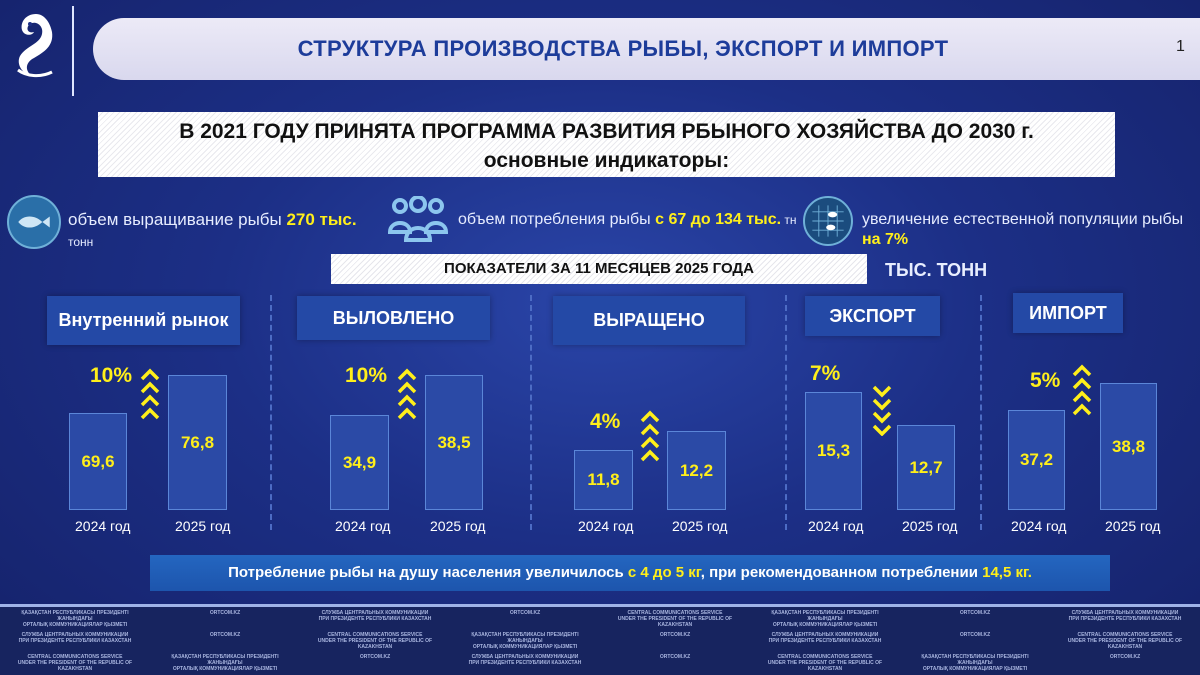  What do you see at coordinates (1180, 46) in the screenshot?
I see `page-number: 1` at bounding box center [1180, 46].